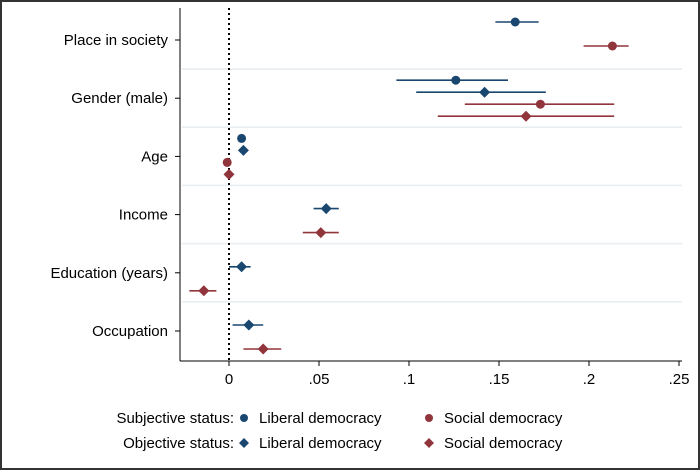  Describe the element at coordinates (679, 379) in the screenshot. I see `x-tick-label: .25` at that location.